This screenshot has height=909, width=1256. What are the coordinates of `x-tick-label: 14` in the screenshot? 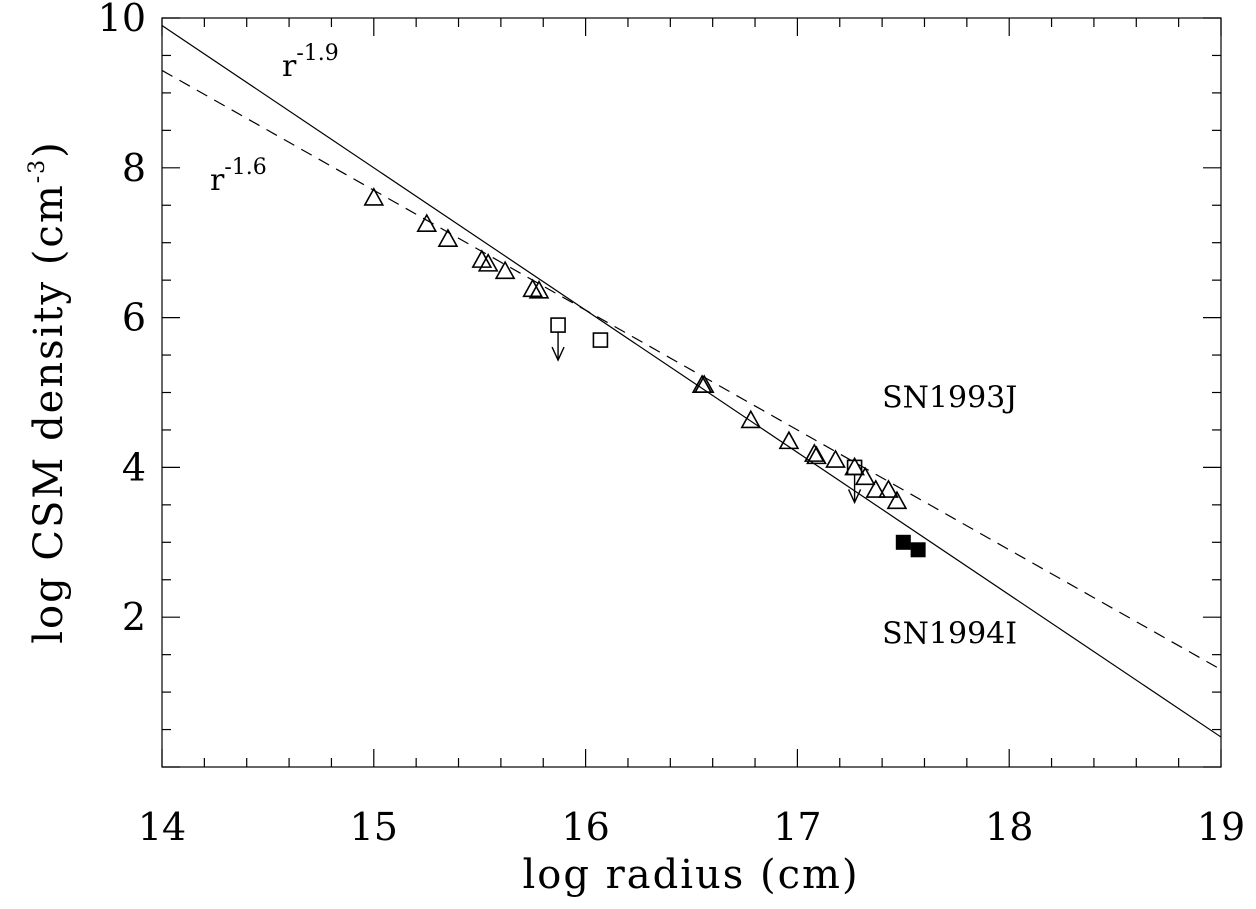 It's located at (162, 827).